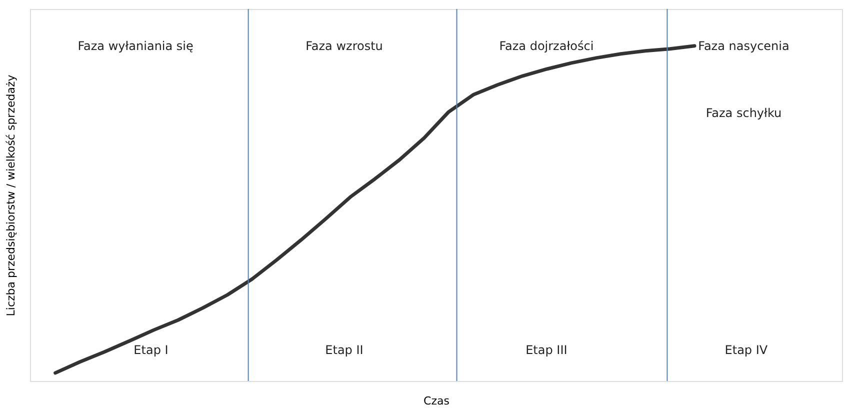 Image resolution: width=859 pixels, height=413 pixels. I want to click on annotation: Etap II, so click(344, 349).